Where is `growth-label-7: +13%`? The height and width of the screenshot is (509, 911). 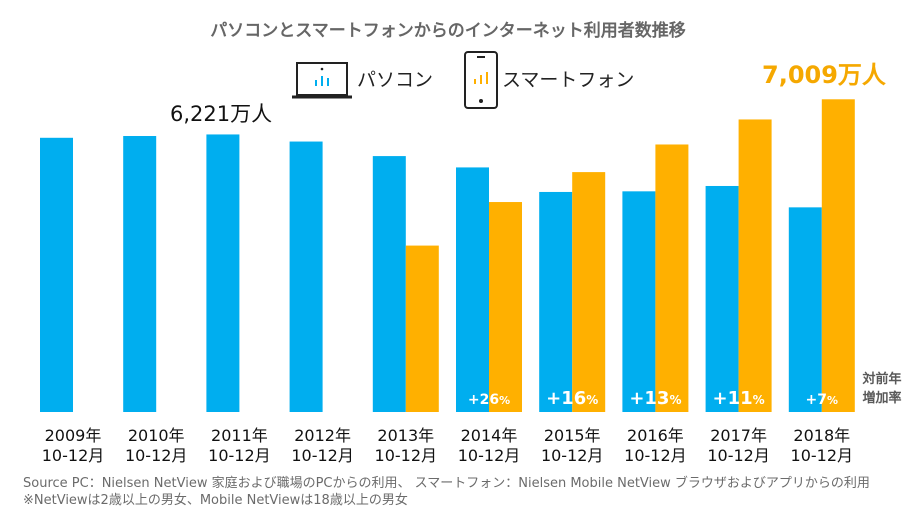 growth-label-7: +13% is located at coordinates (655, 398).